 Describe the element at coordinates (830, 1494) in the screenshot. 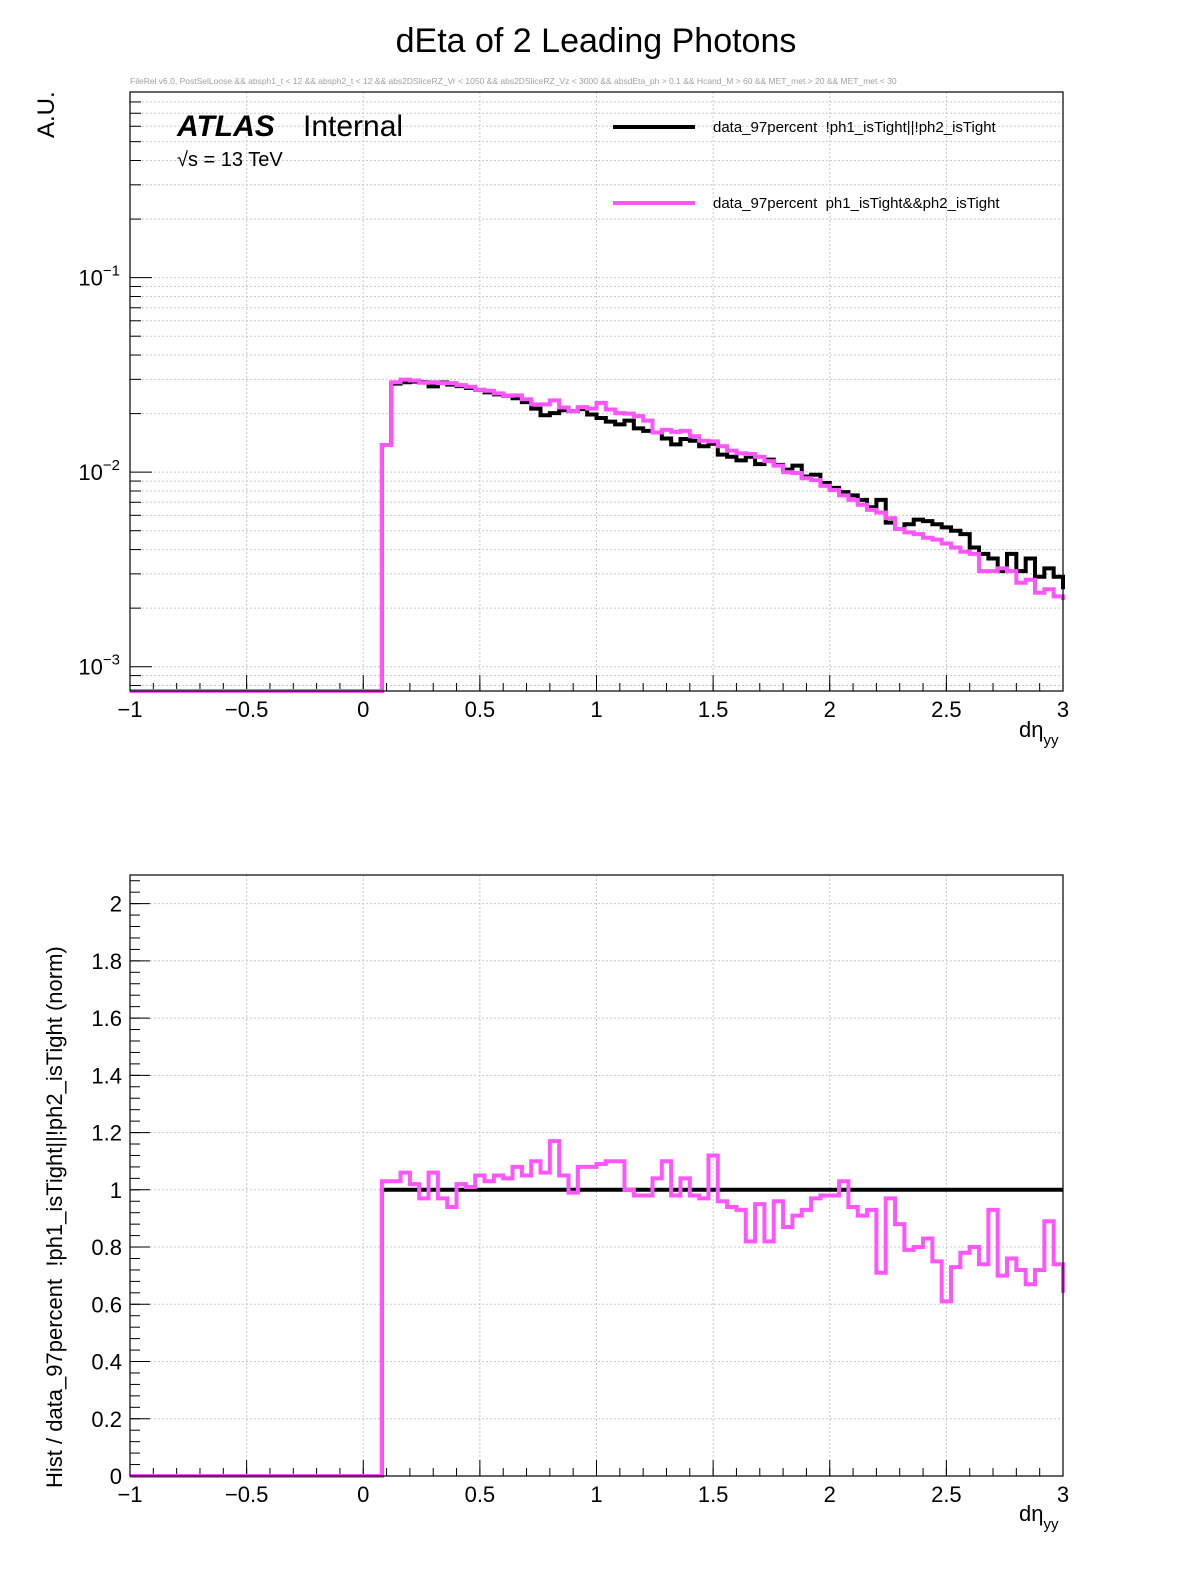

I see `bottom-x-tick-label: 2` at that location.